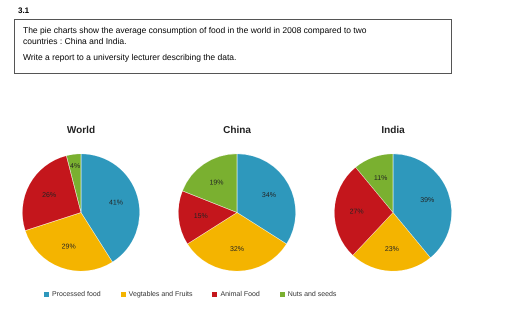  What do you see at coordinates (130, 57) in the screenshot?
I see `text: Write a report to a university lecturer describing the data.` at bounding box center [130, 57].